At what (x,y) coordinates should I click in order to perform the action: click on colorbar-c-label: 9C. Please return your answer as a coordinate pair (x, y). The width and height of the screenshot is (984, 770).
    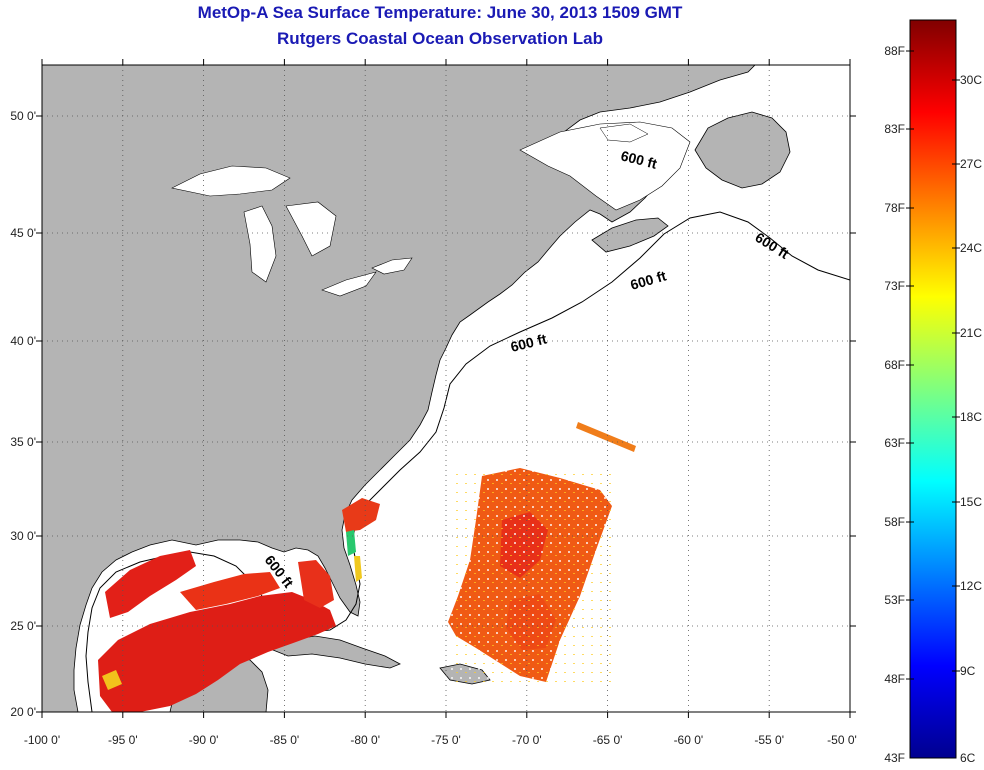
    Looking at the image, I should click on (968, 671).